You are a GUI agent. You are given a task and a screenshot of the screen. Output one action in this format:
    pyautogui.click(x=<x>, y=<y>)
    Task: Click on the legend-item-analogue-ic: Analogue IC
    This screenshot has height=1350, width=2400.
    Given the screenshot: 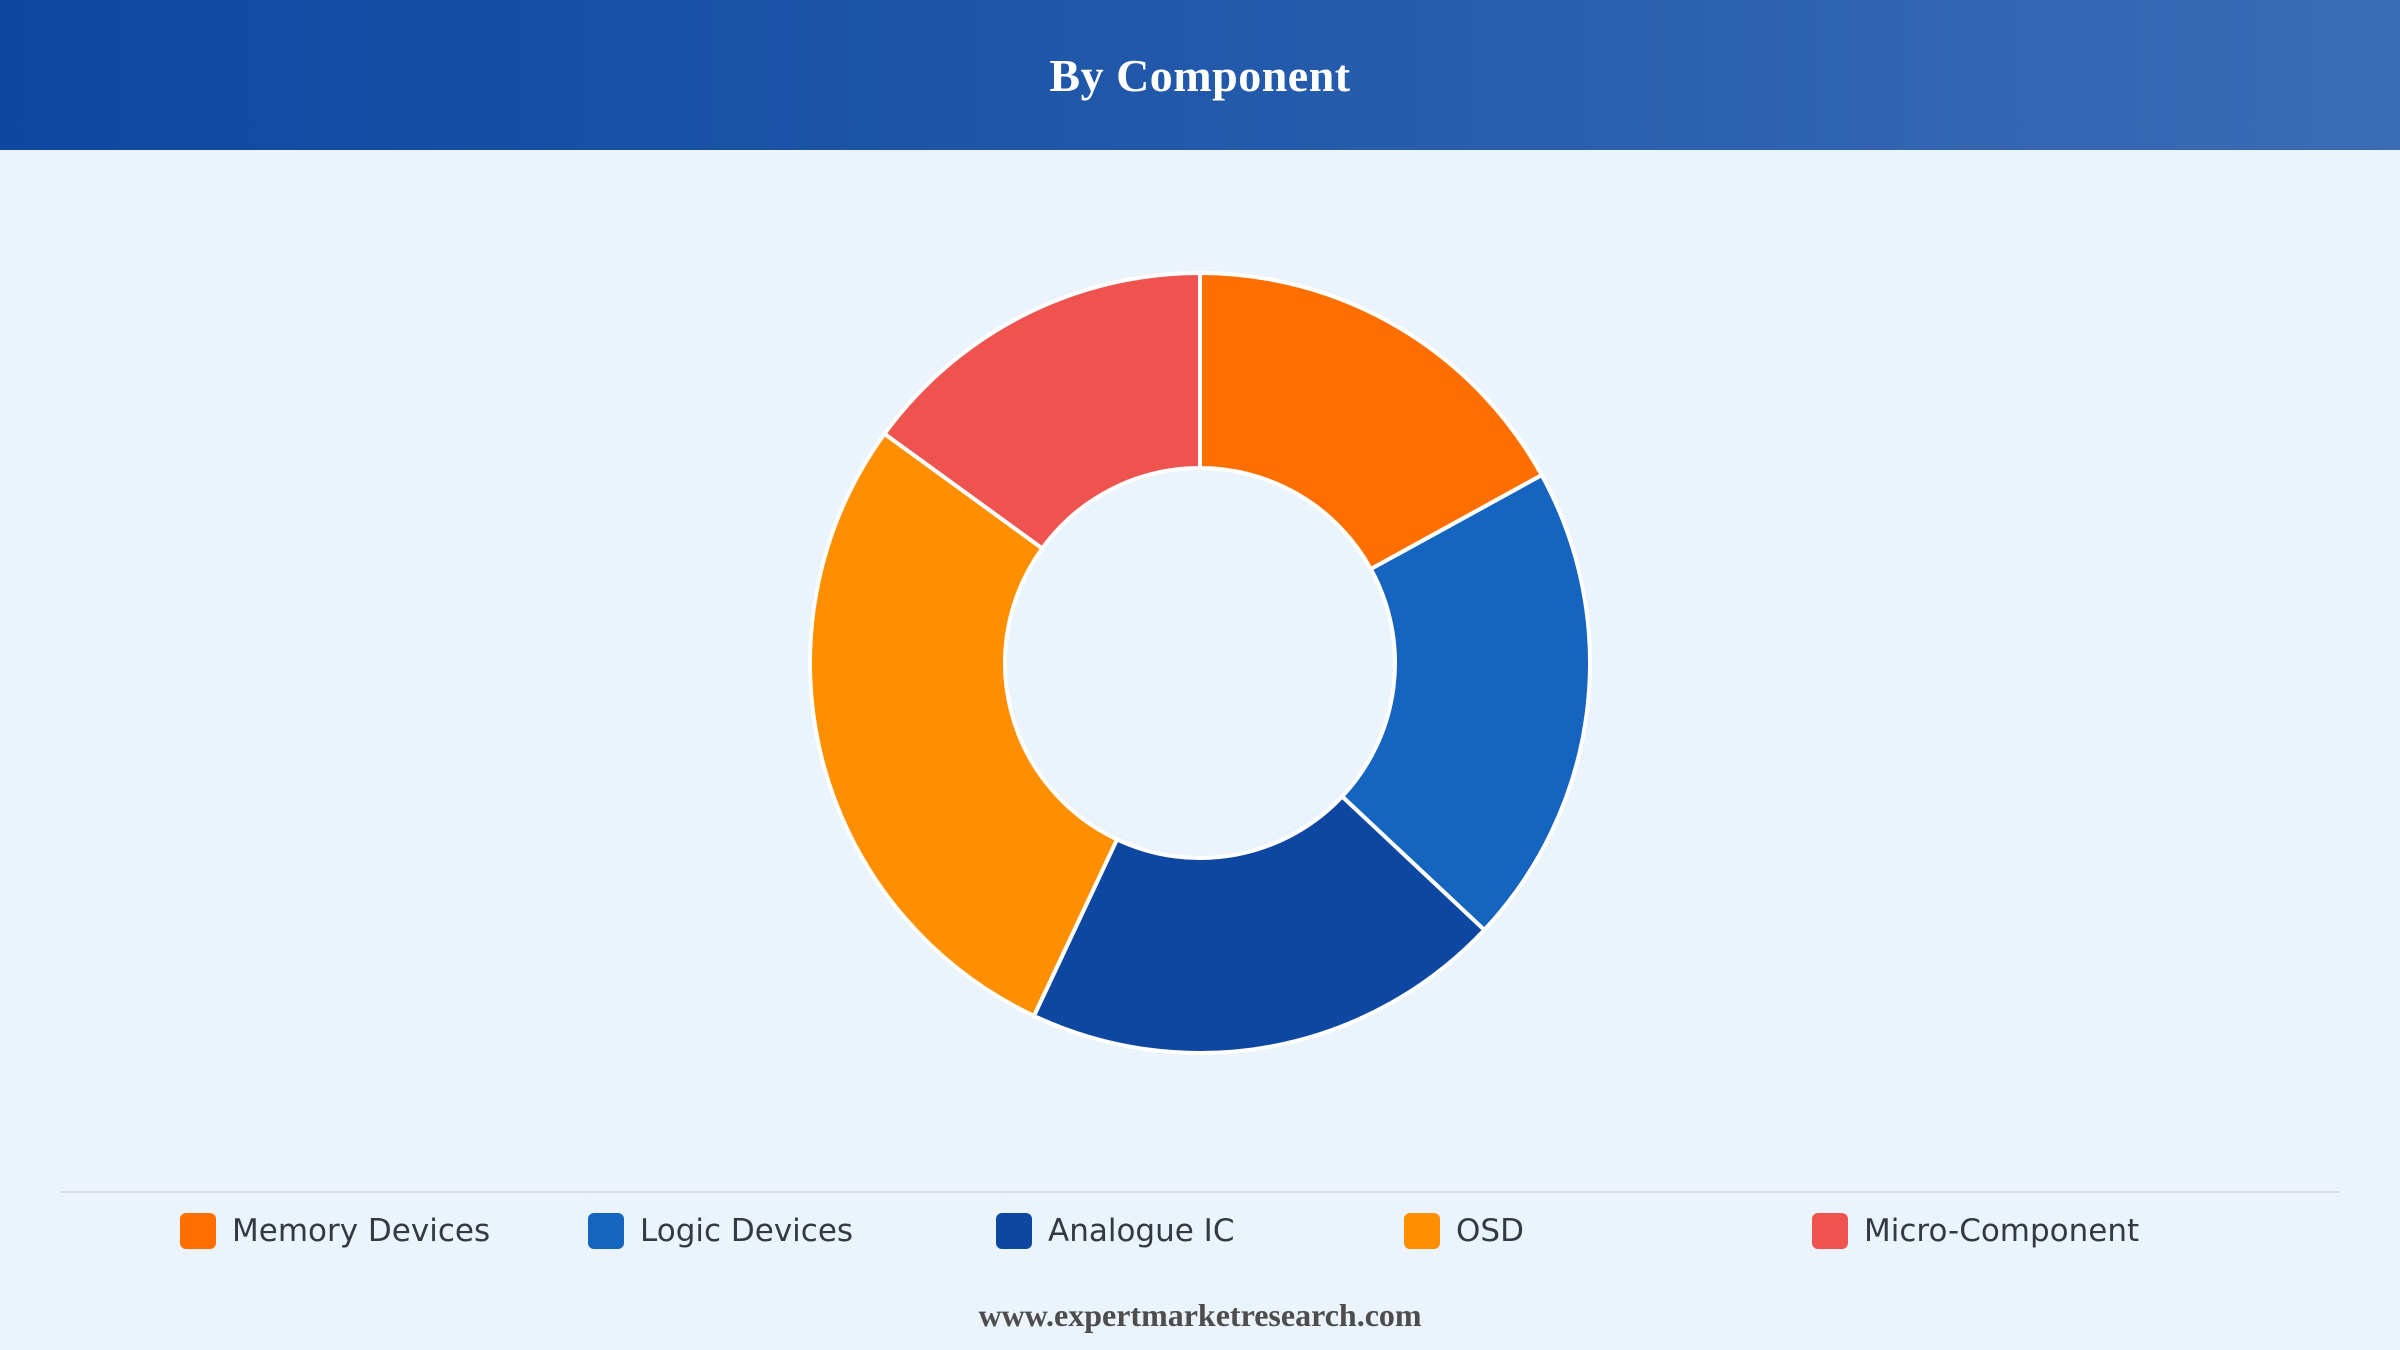 What is the action you would take?
    pyautogui.click(x=1115, y=1231)
    